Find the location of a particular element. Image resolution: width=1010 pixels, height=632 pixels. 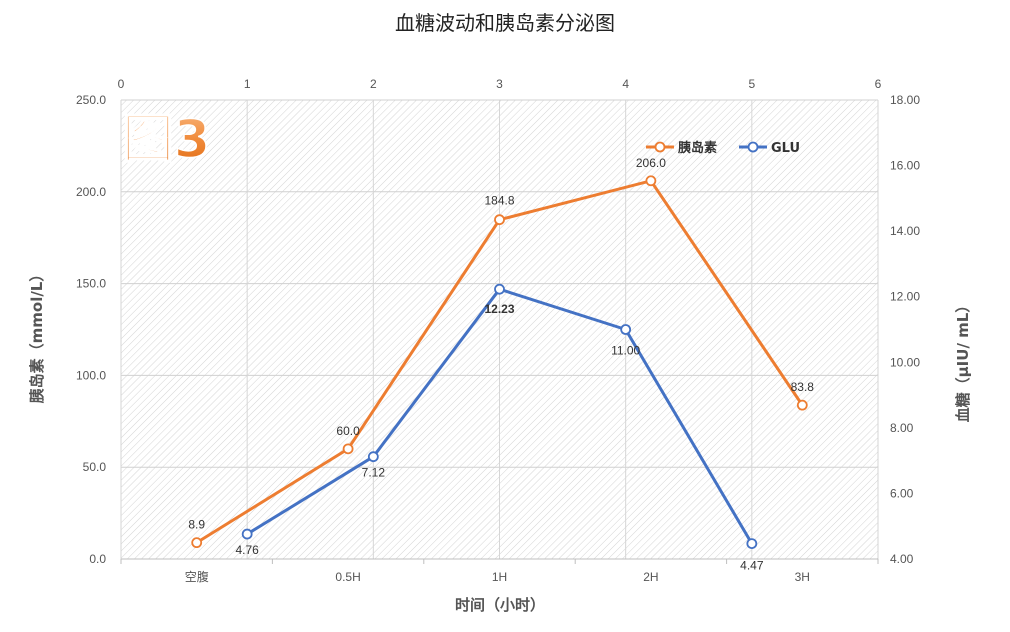

left-axis-title: 胰岛素（mmol/L） is located at coordinates (37, 335).